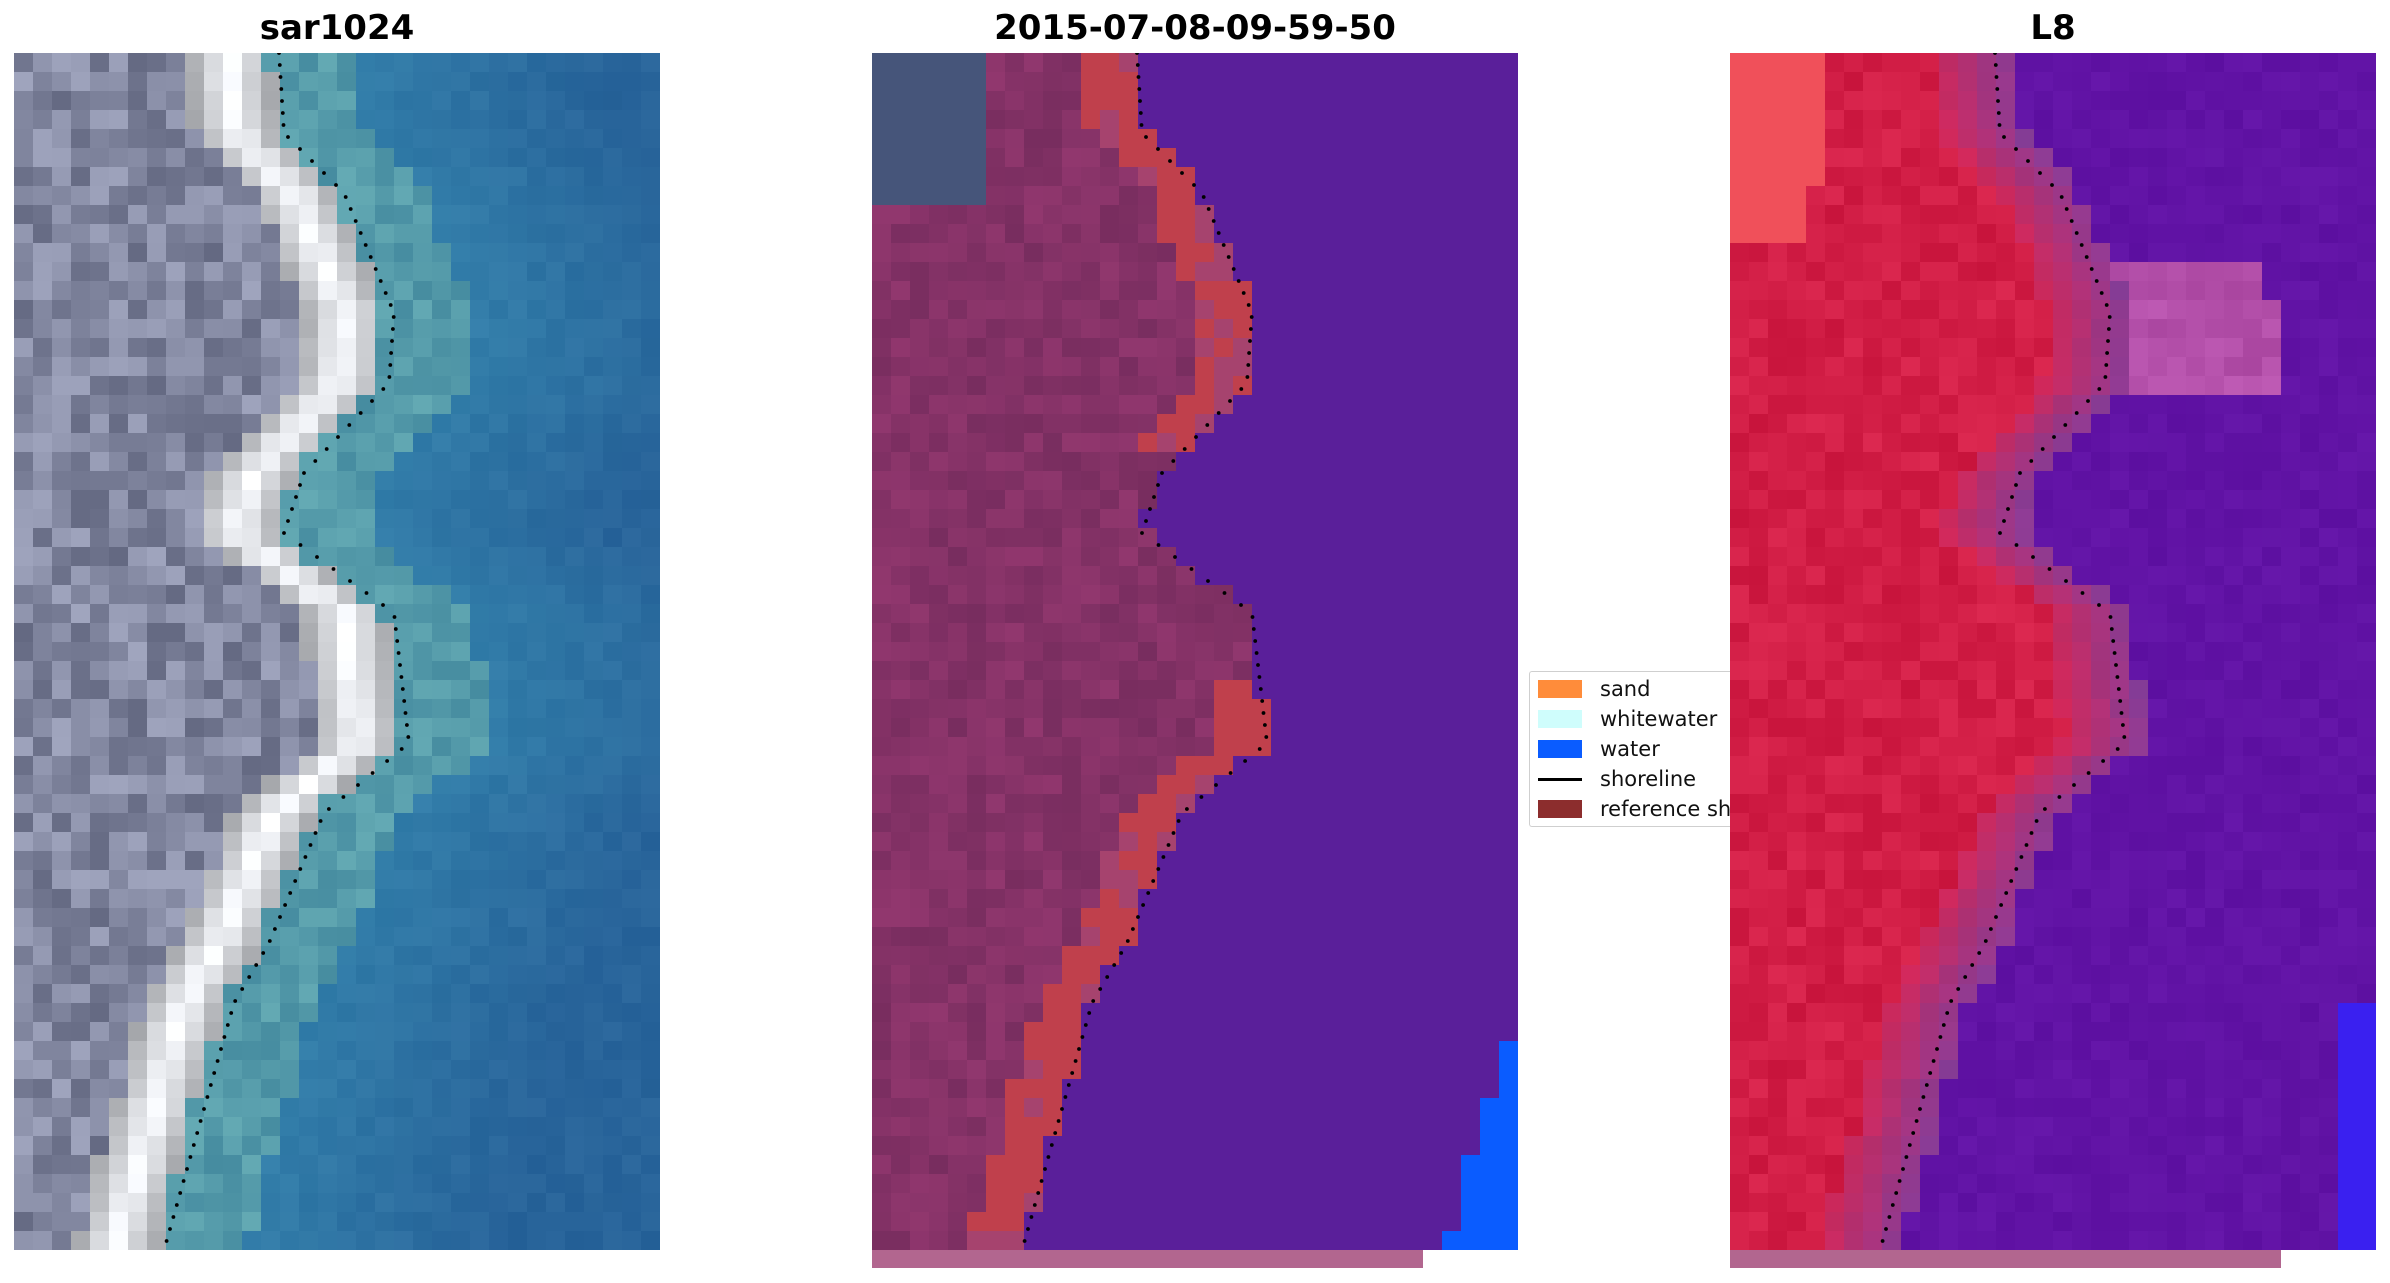 This screenshot has height=1283, width=2390. Describe the element at coordinates (1665, 809) in the screenshot. I see `legend-label: reference shoreline` at that location.